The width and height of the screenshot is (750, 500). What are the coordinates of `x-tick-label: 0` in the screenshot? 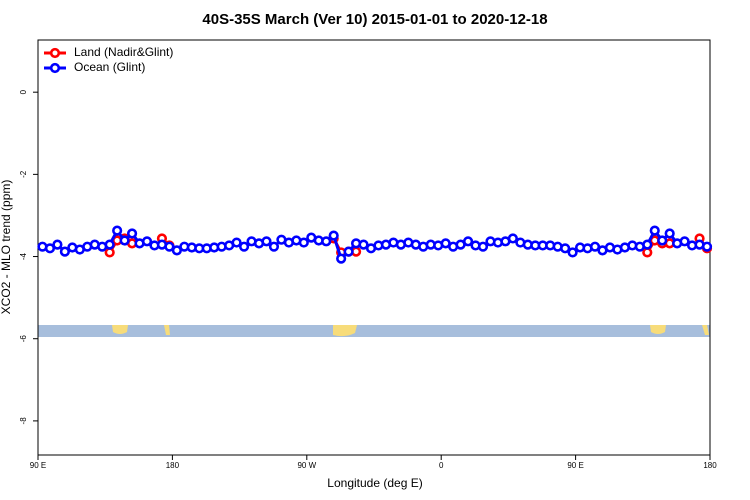 It's located at (441, 465).